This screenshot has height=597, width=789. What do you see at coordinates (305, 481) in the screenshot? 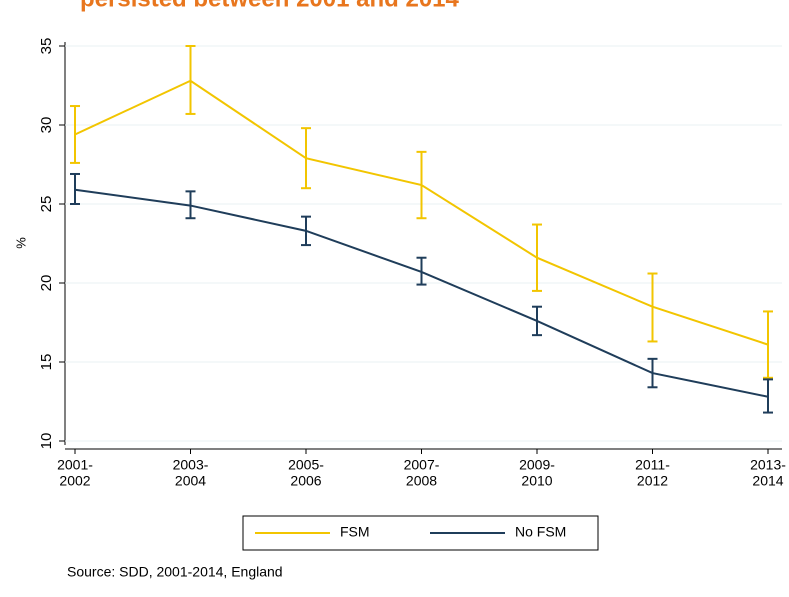
I see `x-tick-label: 2006` at bounding box center [305, 481].